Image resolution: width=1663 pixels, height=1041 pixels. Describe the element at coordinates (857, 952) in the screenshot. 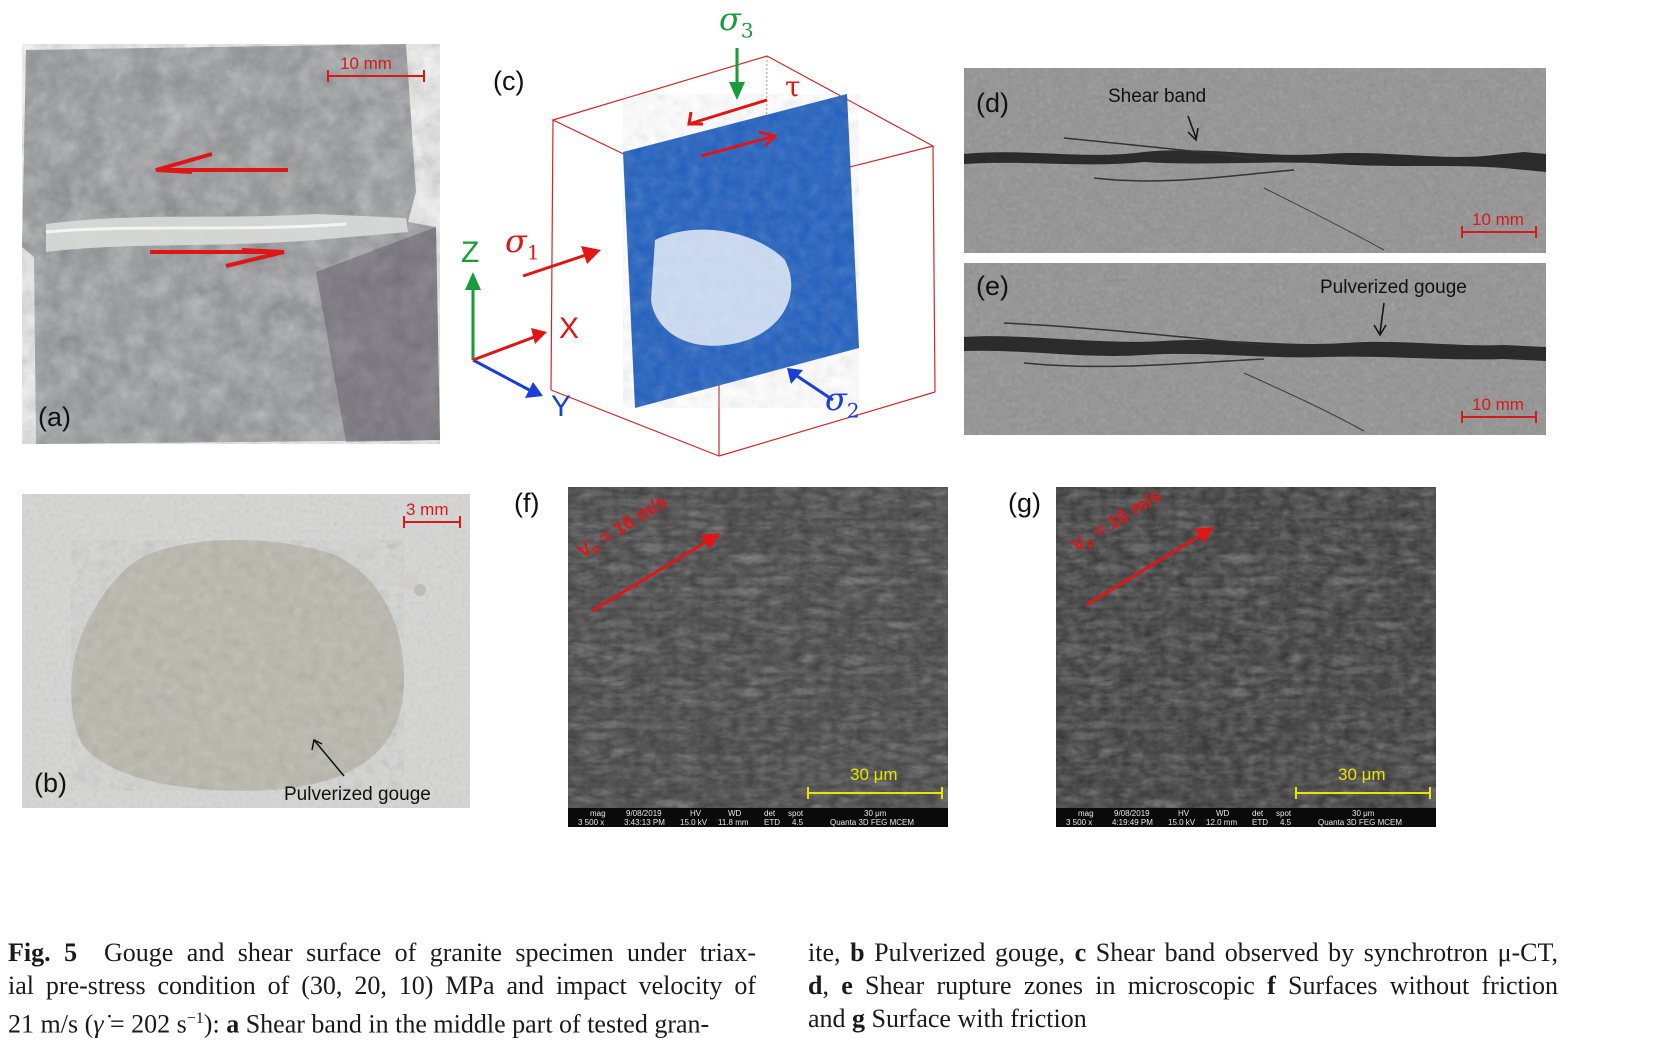

I see `caption-panel-ref: b` at that location.